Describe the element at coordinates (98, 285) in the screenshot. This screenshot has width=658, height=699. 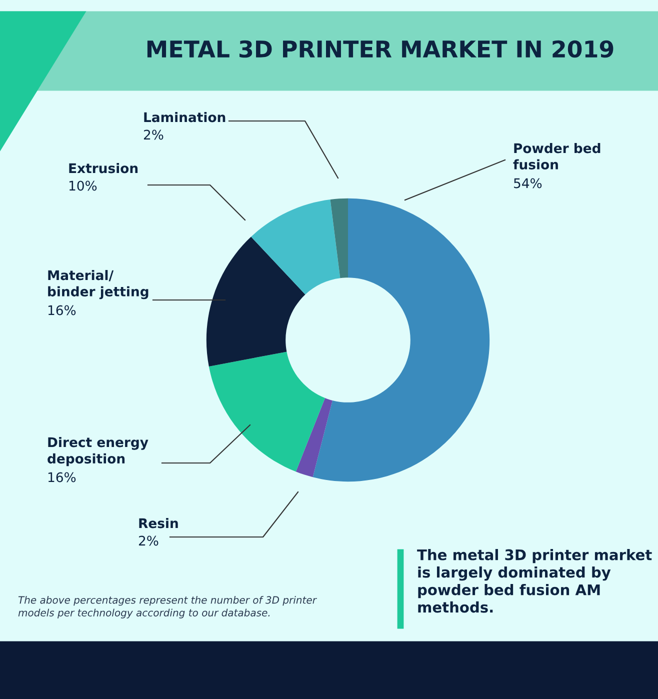
I see `slice-label: Material/ binder jetting` at that location.